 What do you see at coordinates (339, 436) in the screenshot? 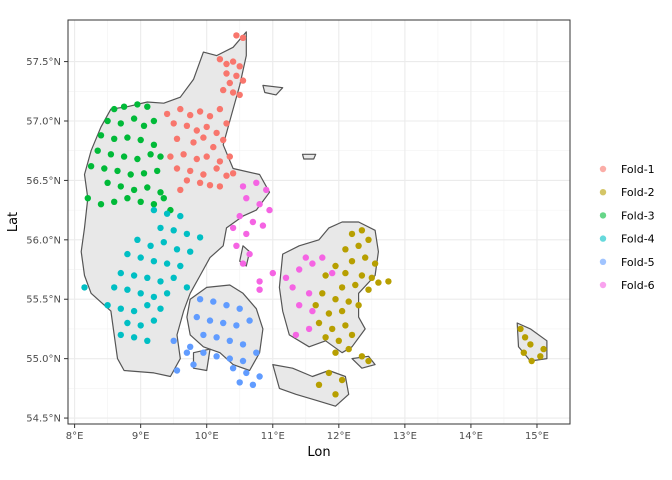
I see `x-tick-label: 12°E` at bounding box center [339, 436].